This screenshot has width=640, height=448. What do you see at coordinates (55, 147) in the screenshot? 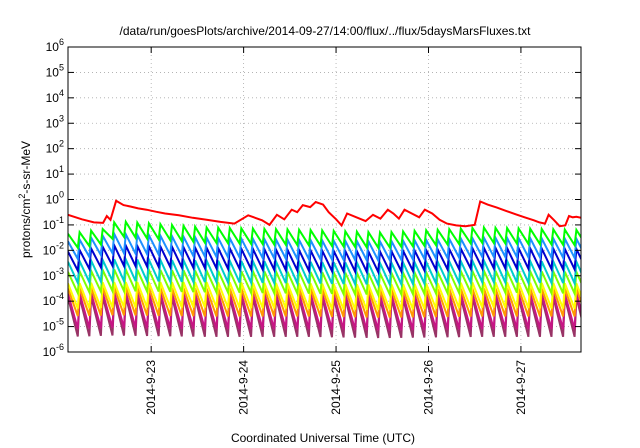
I see `y-tick-label: 10²` at bounding box center [55, 147].